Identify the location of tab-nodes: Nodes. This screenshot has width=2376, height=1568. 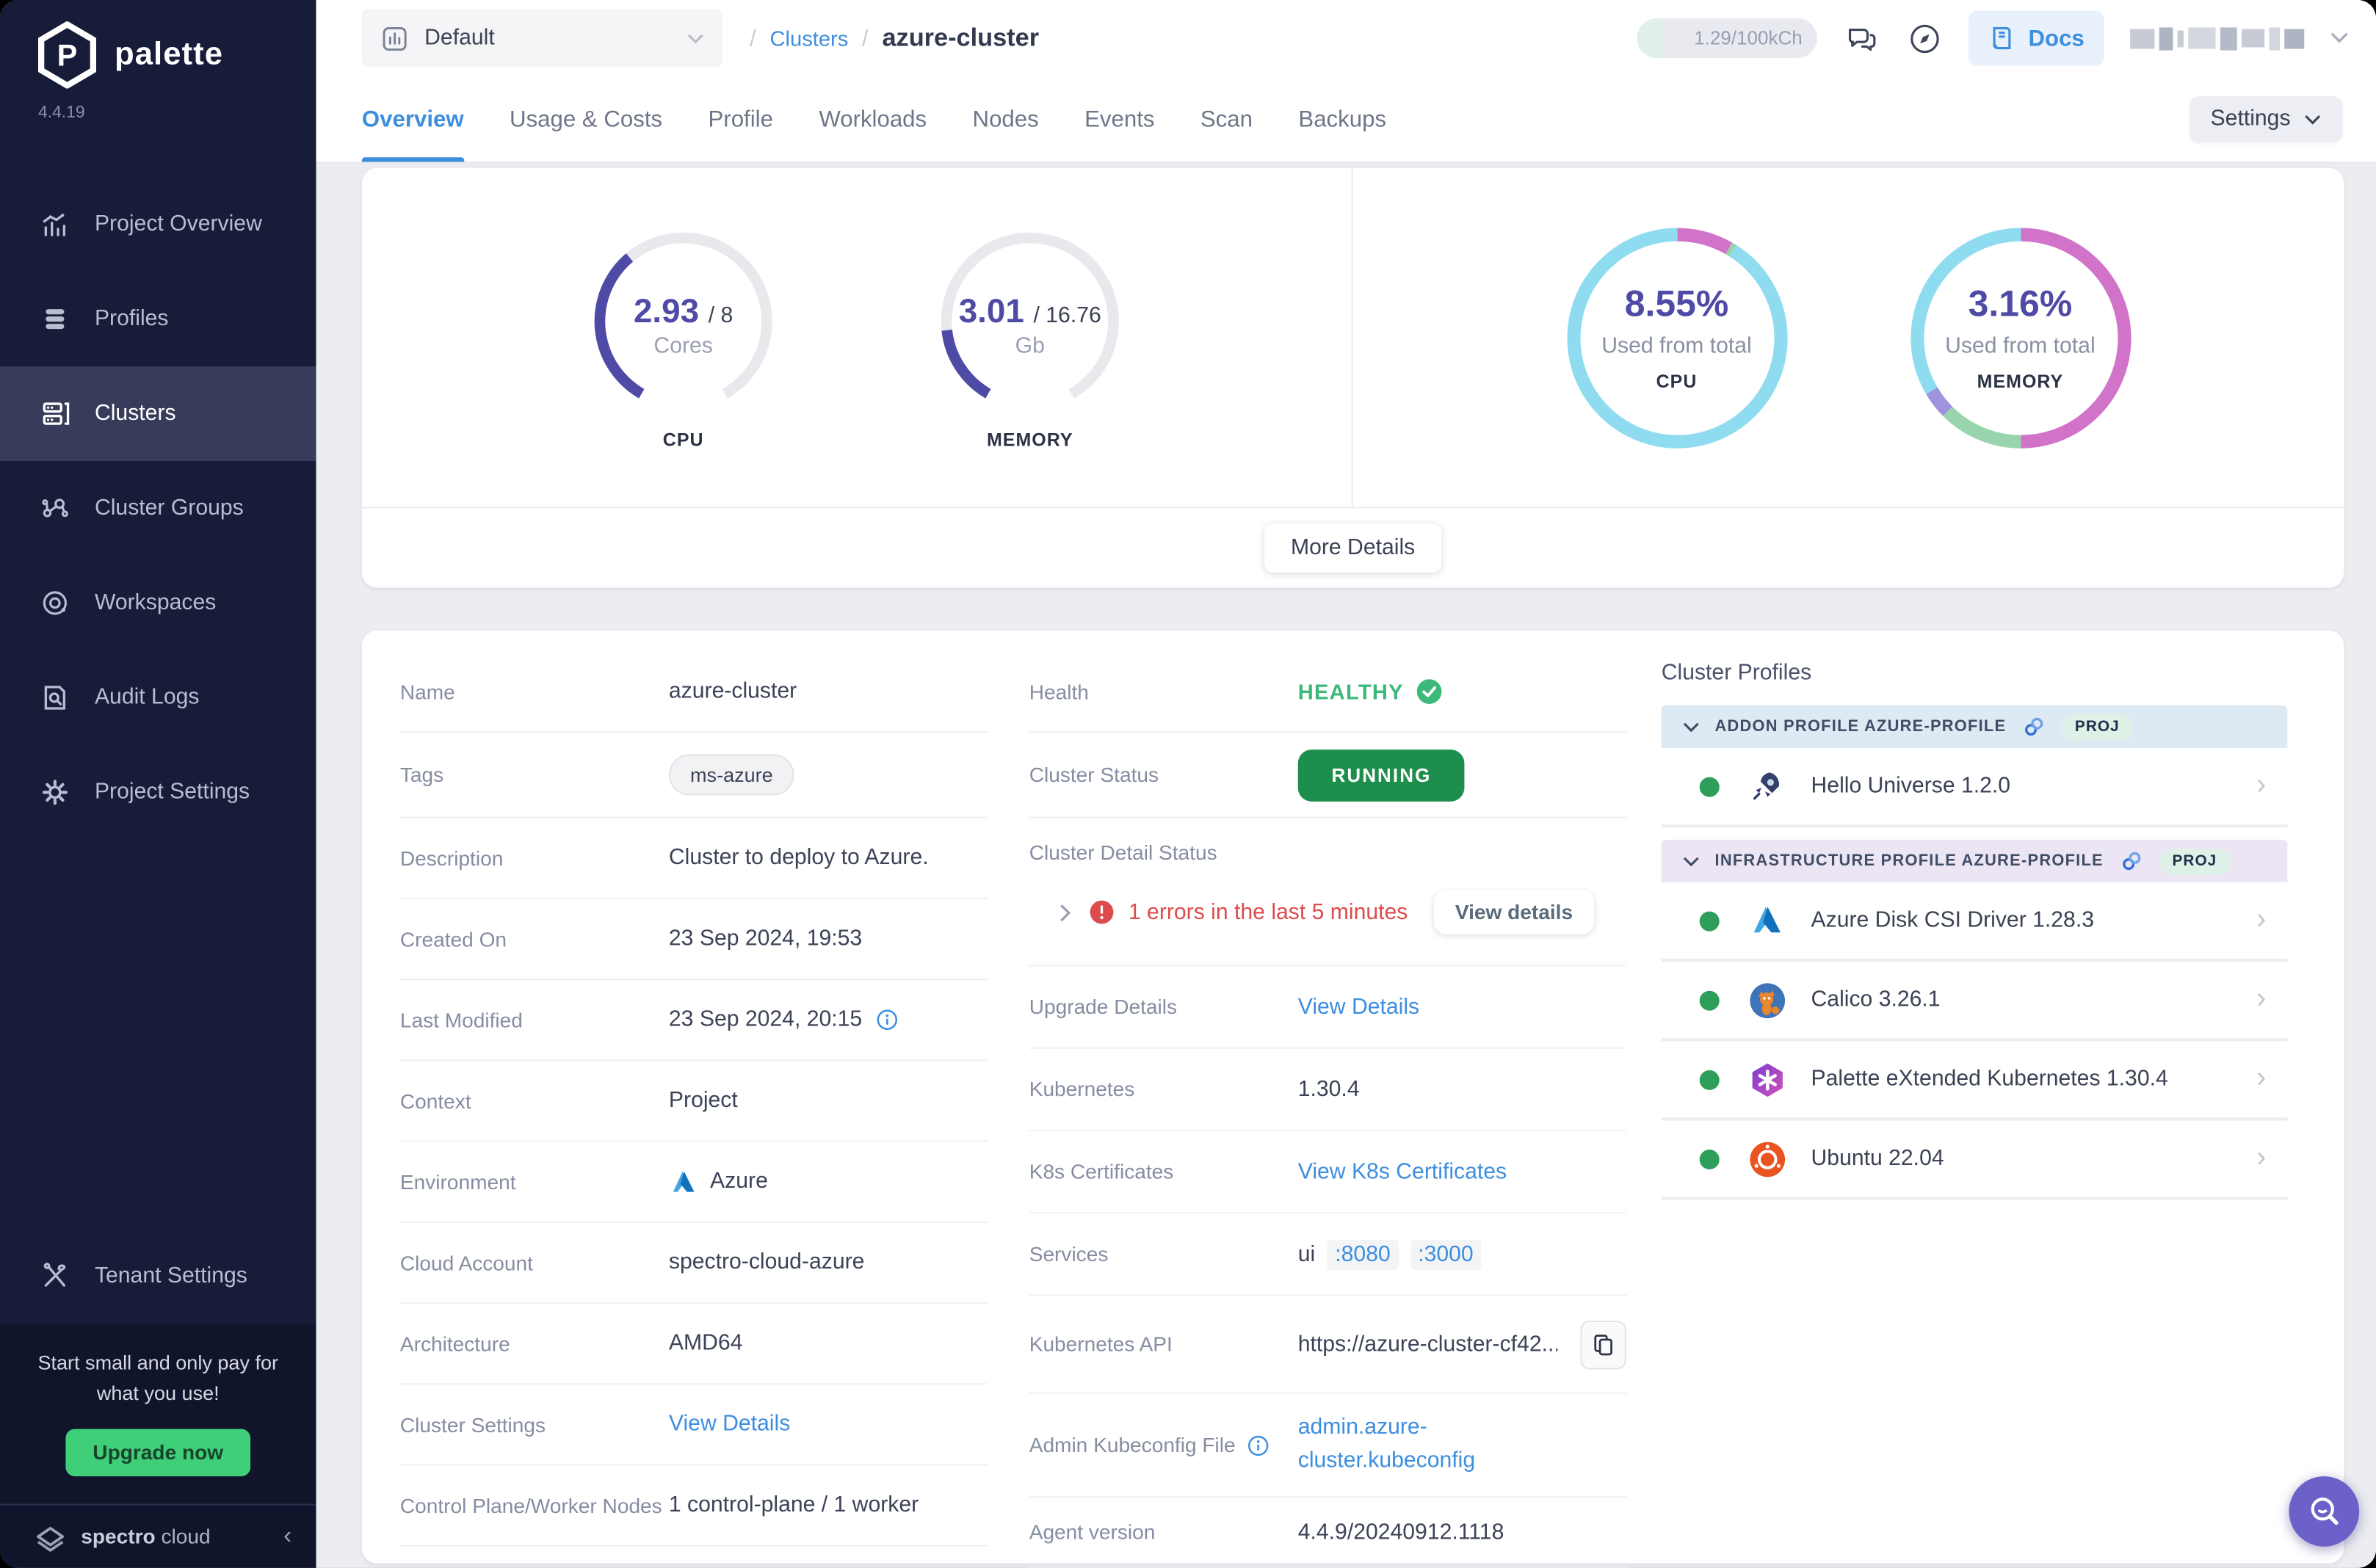
(1005, 119).